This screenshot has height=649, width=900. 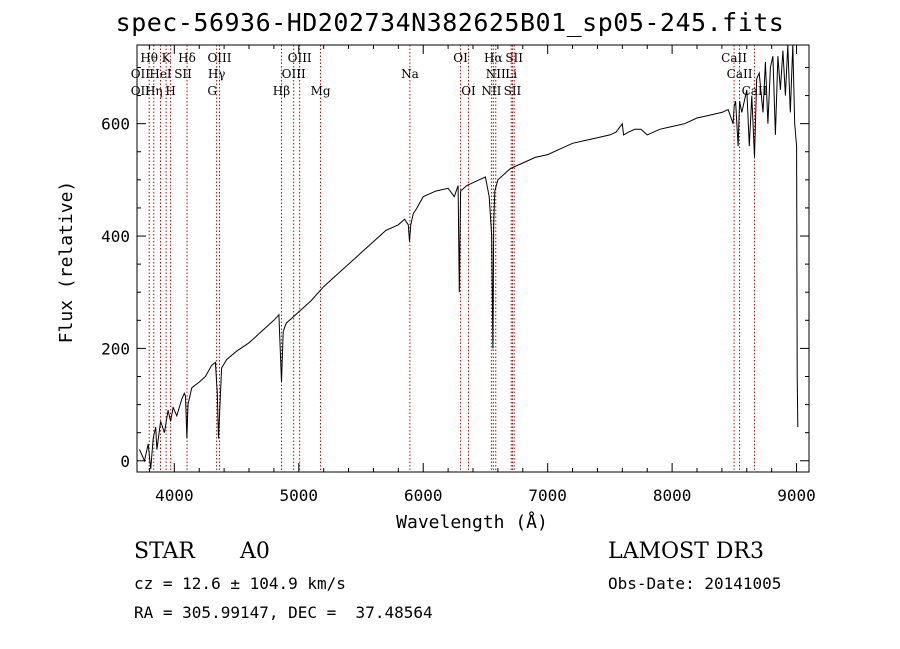 What do you see at coordinates (299, 495) in the screenshot?
I see `x-tick-label: 5000` at bounding box center [299, 495].